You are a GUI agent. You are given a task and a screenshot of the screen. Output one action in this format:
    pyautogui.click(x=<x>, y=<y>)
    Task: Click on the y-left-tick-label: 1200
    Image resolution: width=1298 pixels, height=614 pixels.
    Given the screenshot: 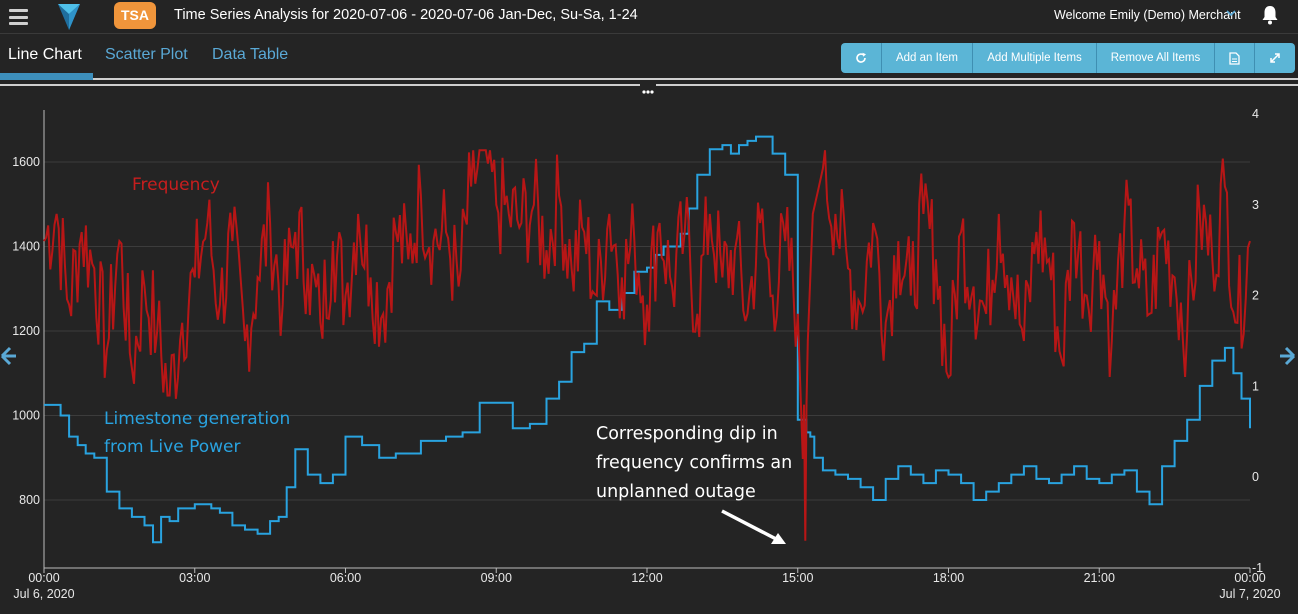 What is the action you would take?
    pyautogui.click(x=26, y=331)
    